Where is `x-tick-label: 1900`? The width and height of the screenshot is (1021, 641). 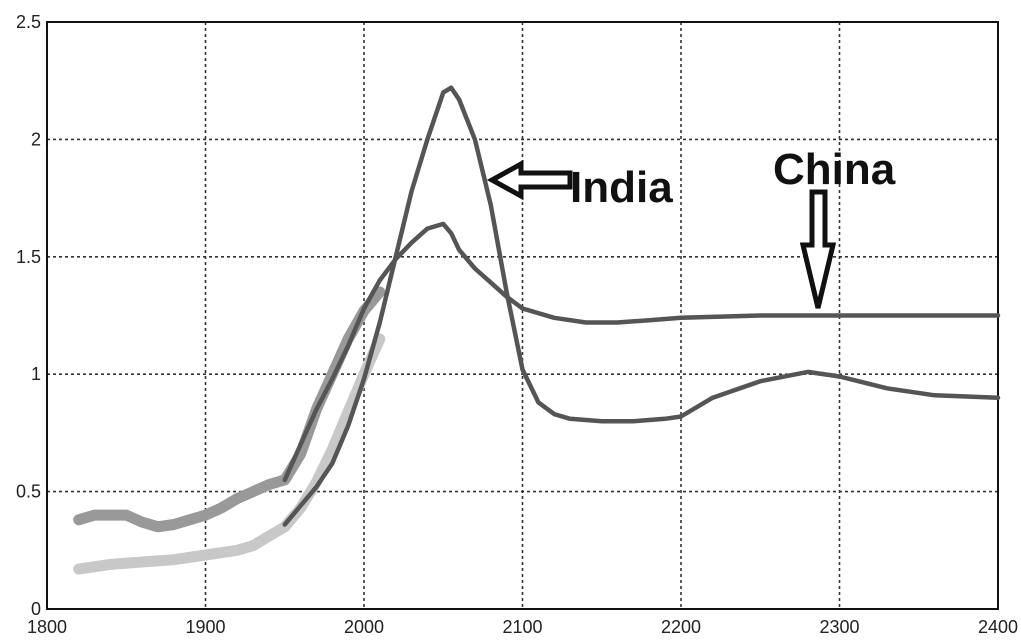
x-tick-label: 1900 is located at coordinates (205, 627).